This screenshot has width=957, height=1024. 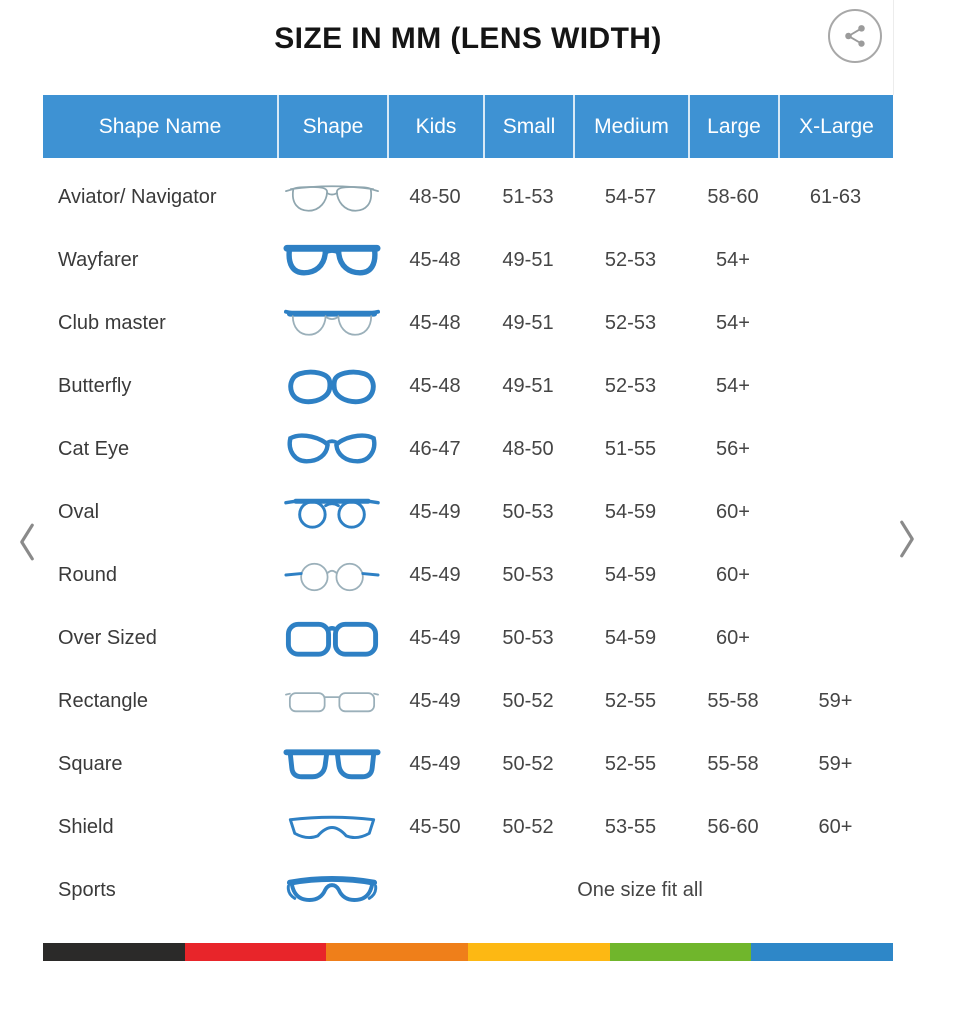 What do you see at coordinates (87, 890) in the screenshot?
I see `shape-name-cell: Sports` at bounding box center [87, 890].